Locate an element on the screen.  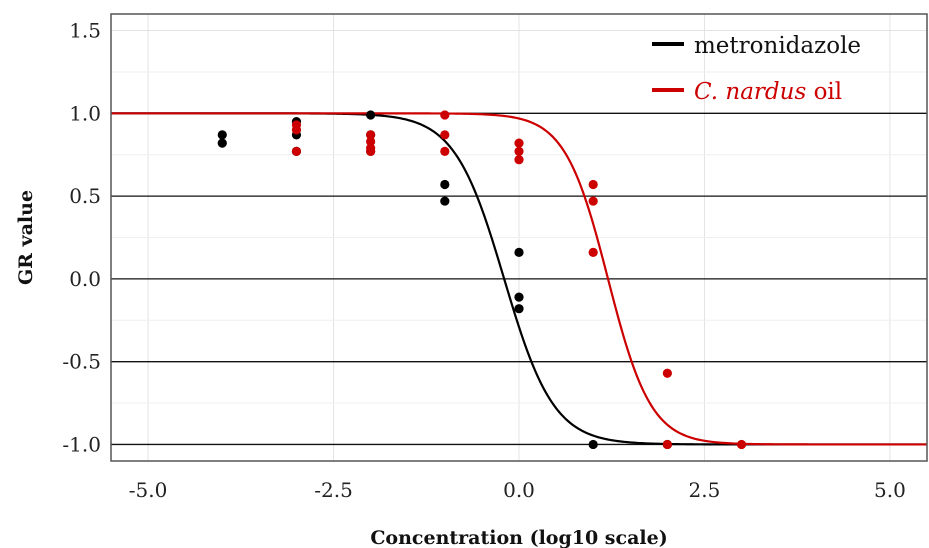
legend: metronidazole C. nardus oil is located at coordinates (756, 69).